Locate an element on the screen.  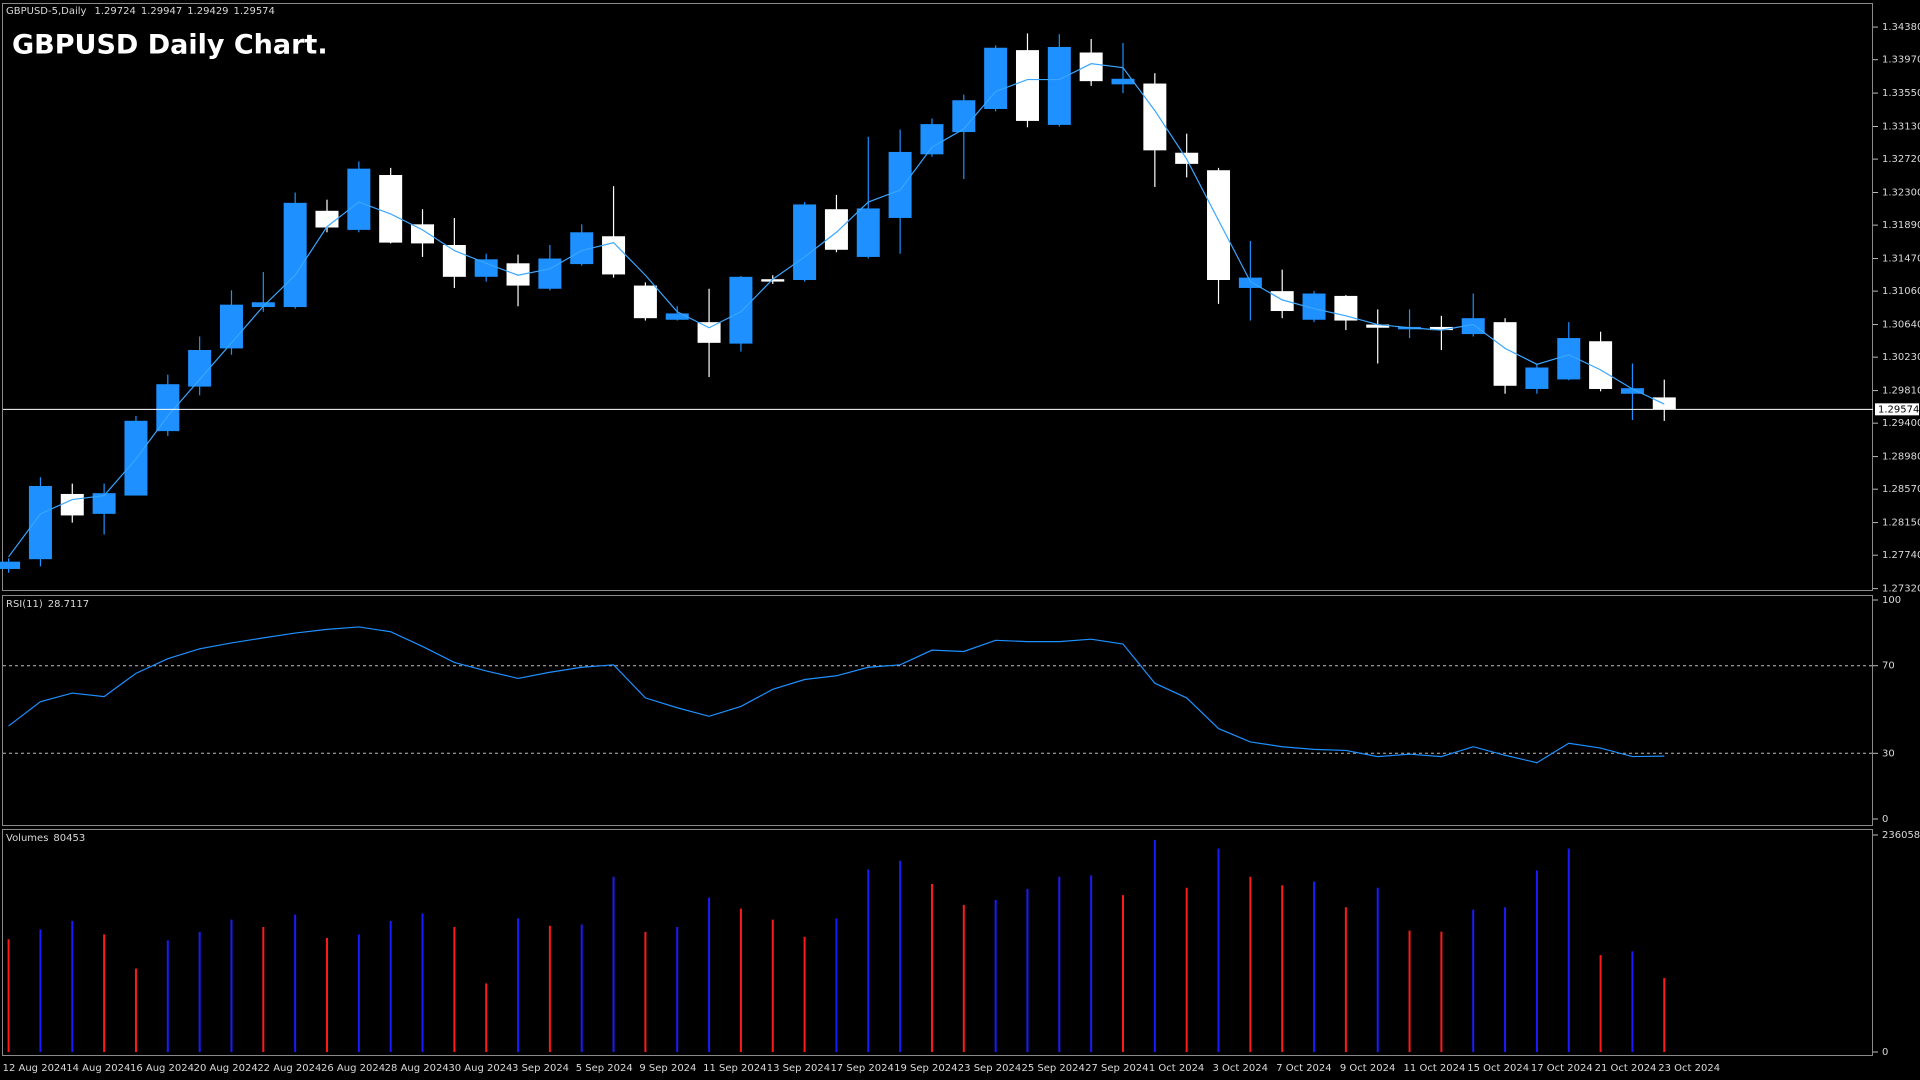
y-tick-label: 1.29400 is located at coordinates (1901, 423).